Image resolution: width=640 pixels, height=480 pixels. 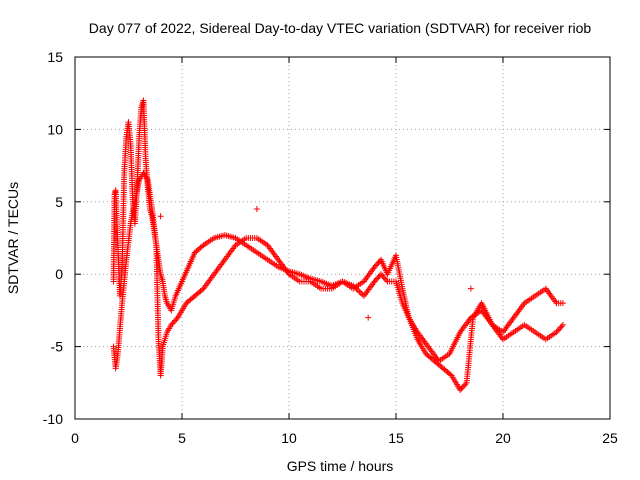 I want to click on x-tick-label: 20, so click(x=503, y=438).